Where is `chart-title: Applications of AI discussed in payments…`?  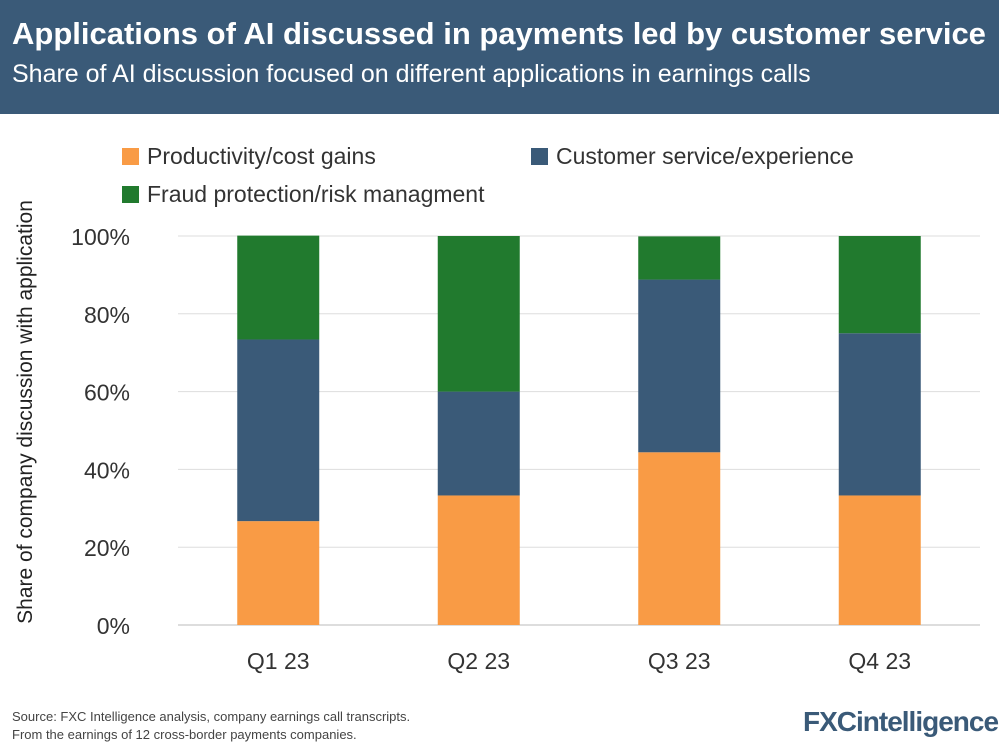 chart-title: Applications of AI discussed in payments… is located at coordinates (499, 33).